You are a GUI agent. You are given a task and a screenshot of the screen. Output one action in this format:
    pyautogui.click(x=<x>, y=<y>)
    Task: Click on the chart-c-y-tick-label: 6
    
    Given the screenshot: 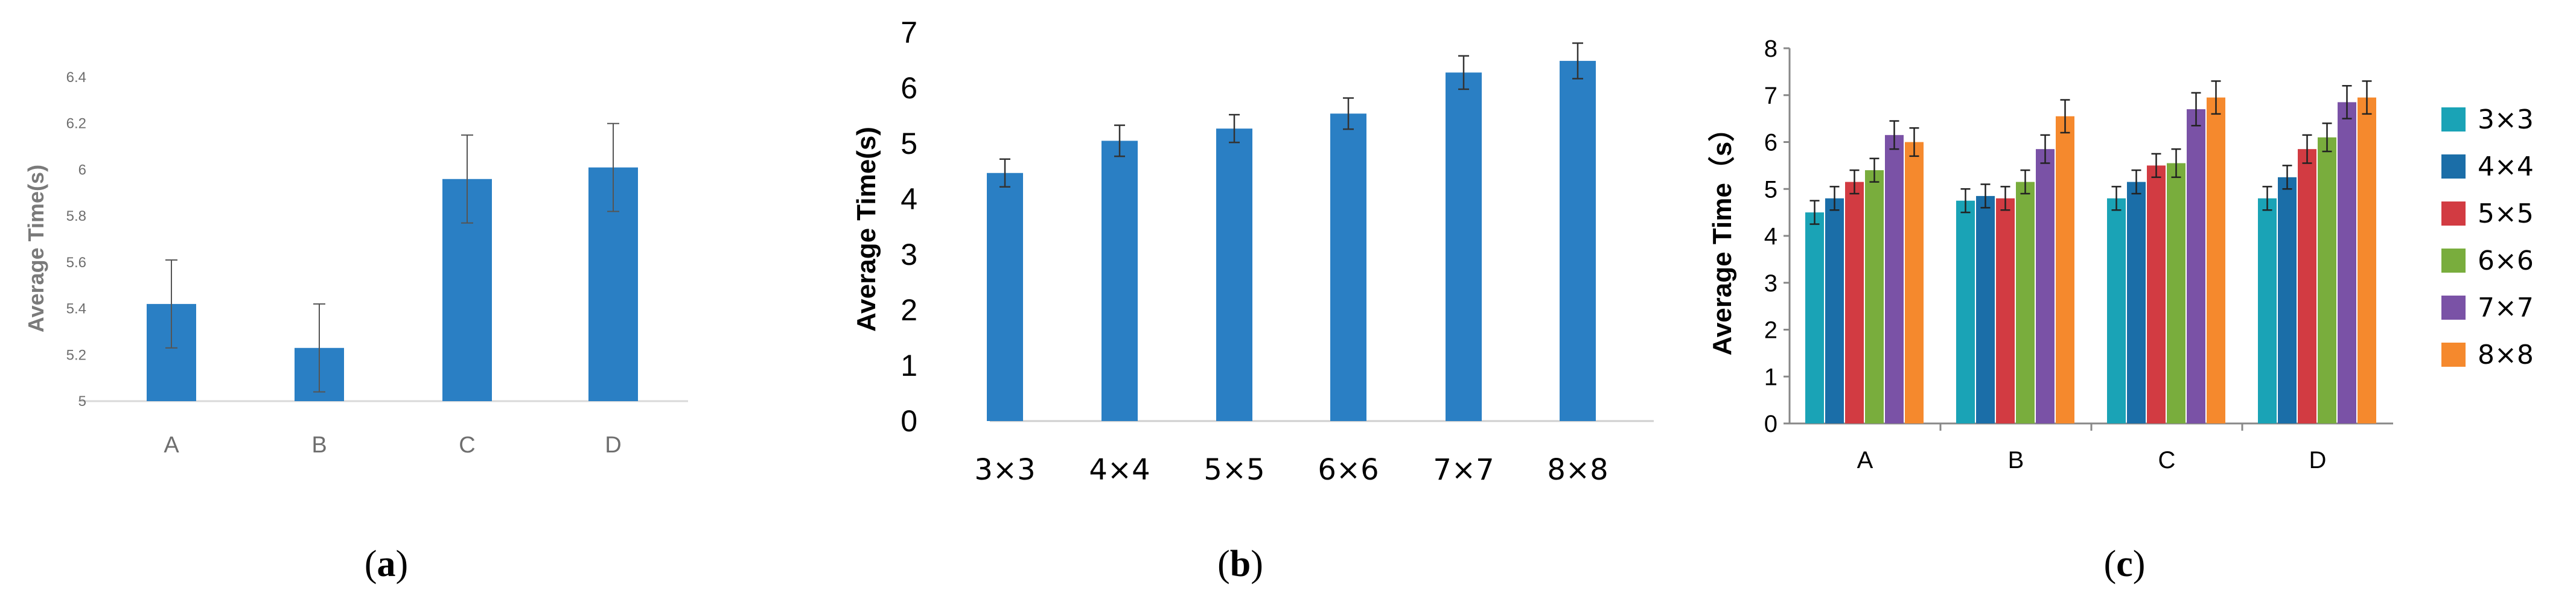 What is the action you would take?
    pyautogui.click(x=1770, y=143)
    